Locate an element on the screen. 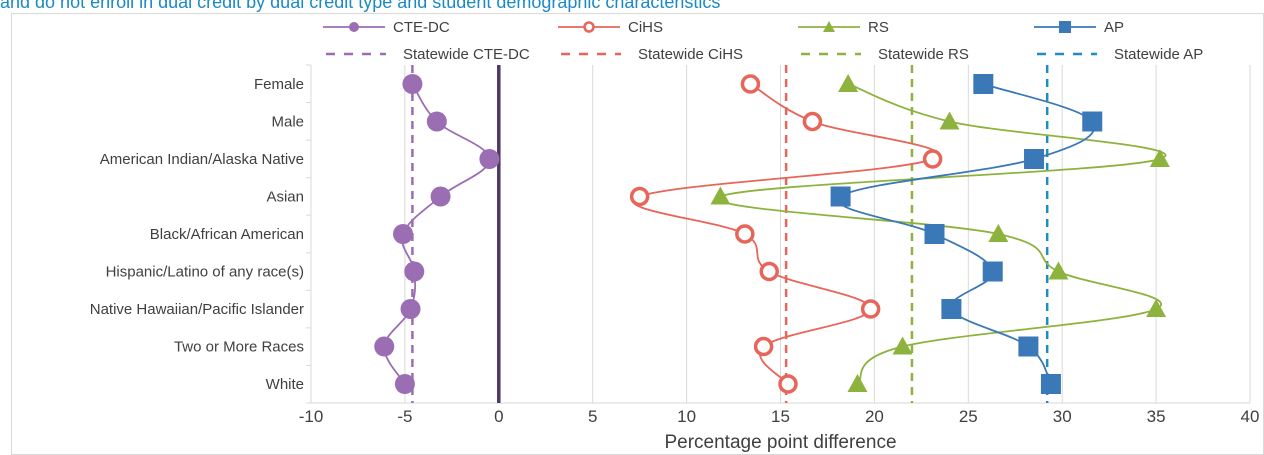 The height and width of the screenshot is (455, 1264). legend-label: Statewide CTE-DC is located at coordinates (466, 54).